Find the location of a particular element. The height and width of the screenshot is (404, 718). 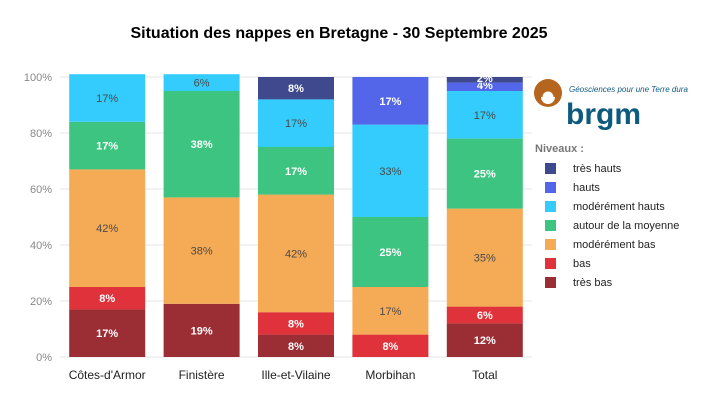

data-label: 2% is located at coordinates (485, 79).